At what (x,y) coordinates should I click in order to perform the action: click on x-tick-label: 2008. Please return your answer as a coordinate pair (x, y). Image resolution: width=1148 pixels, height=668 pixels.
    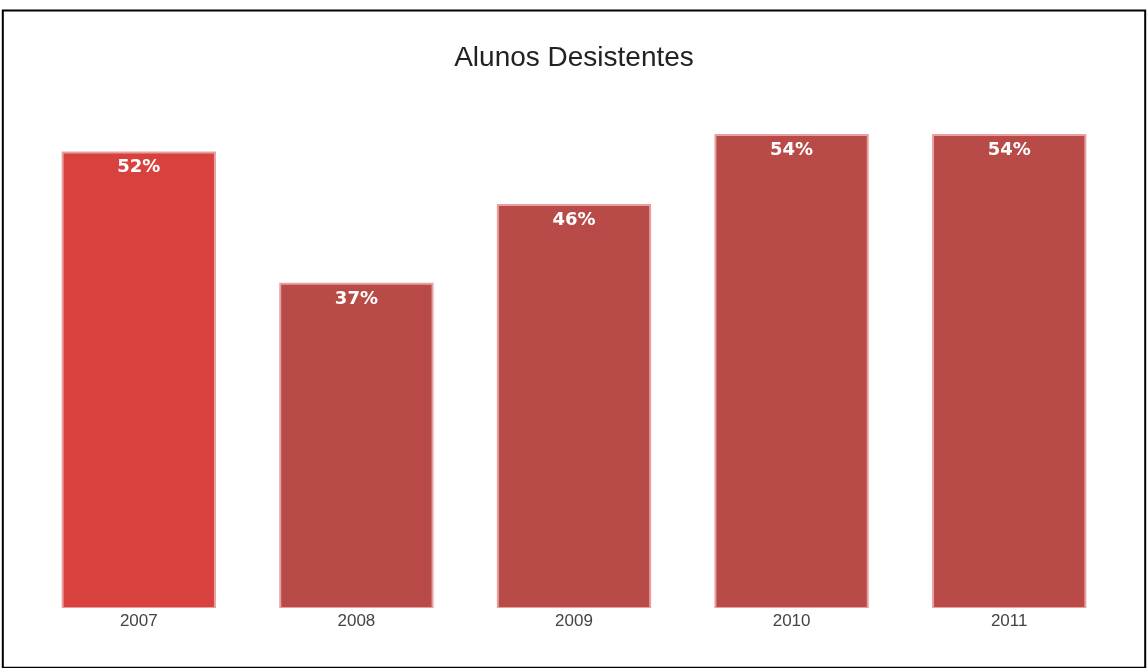
    Looking at the image, I should click on (356, 620).